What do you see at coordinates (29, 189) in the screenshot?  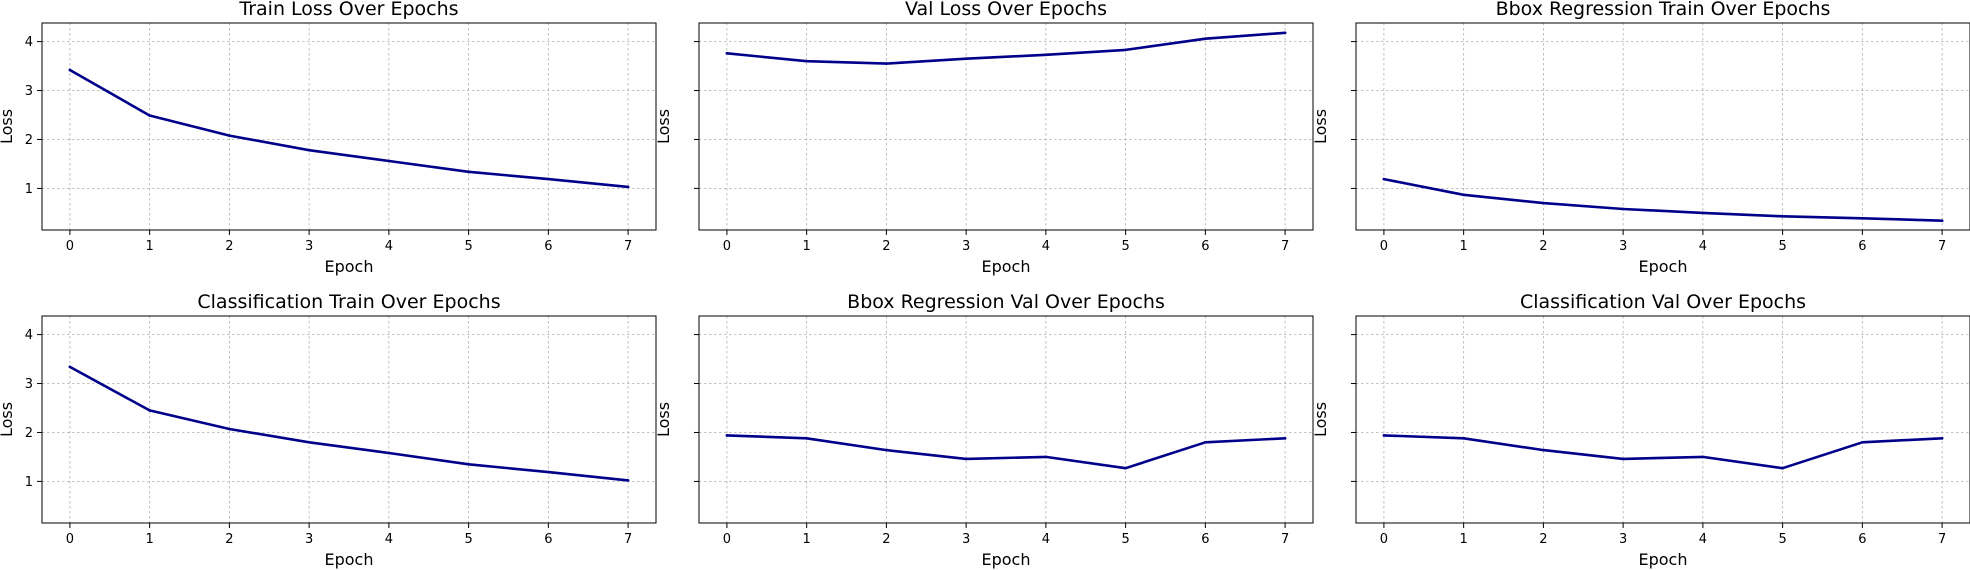 I see `y-tick-label: 1` at bounding box center [29, 189].